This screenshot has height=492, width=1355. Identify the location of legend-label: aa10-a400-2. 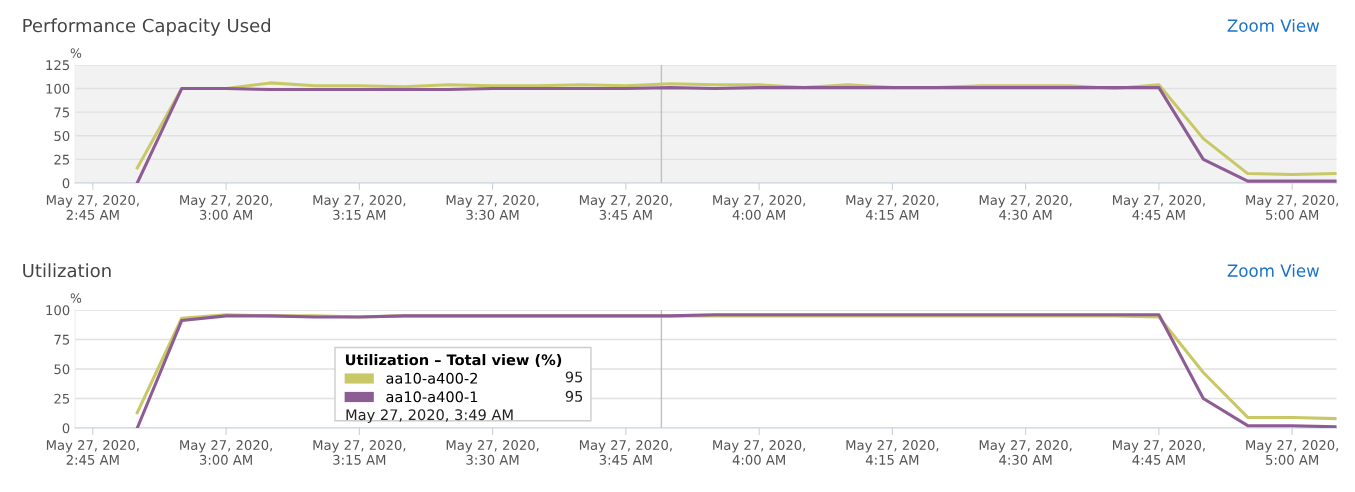
(432, 378).